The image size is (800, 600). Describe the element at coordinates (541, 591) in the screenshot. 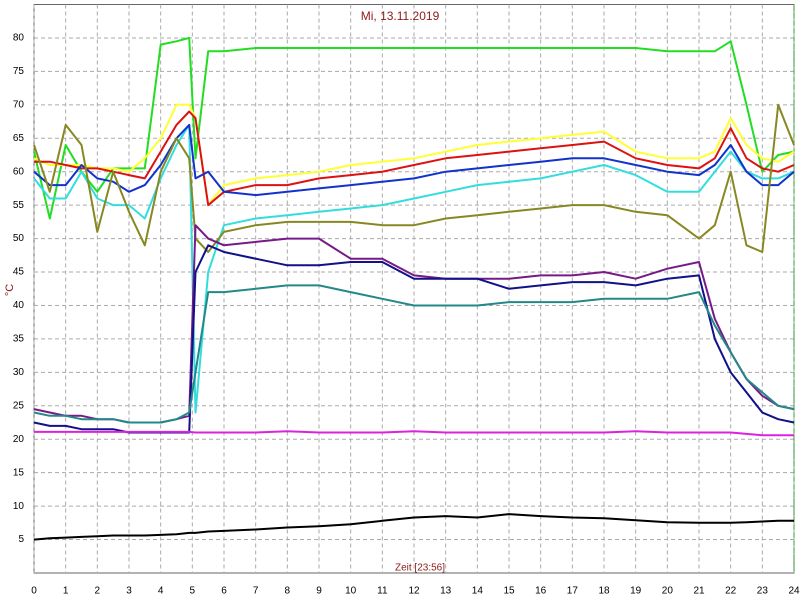

I see `x-tick-label: 16` at that location.